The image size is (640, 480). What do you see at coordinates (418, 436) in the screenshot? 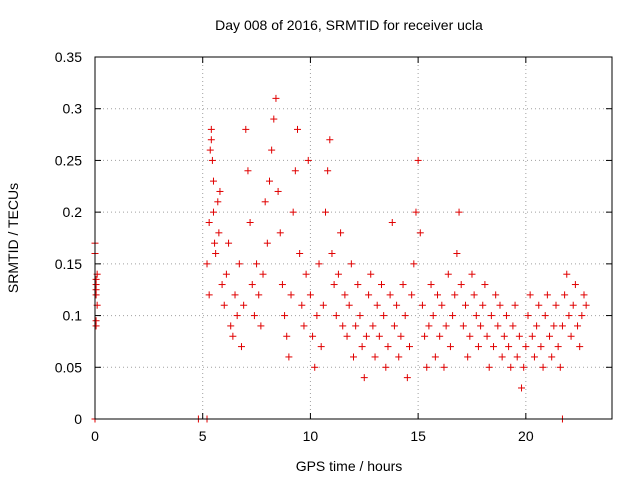
I see `x-tick-label: 15` at bounding box center [418, 436].